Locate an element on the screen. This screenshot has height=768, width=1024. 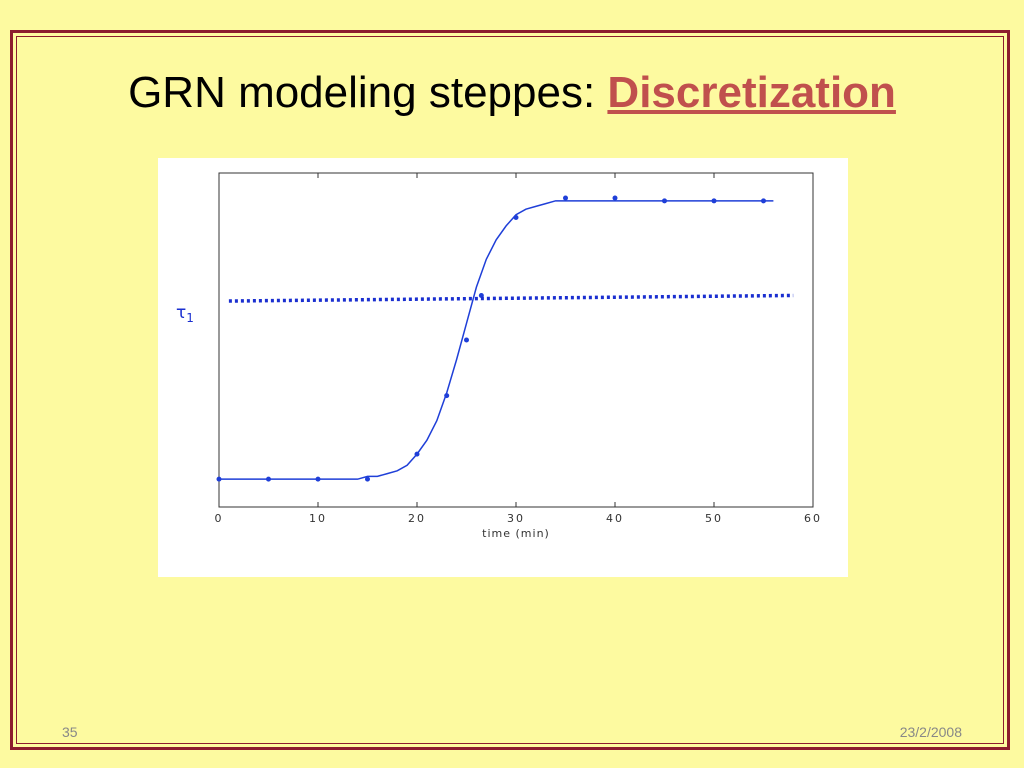
date: 23/2/2008 is located at coordinates (930, 732).